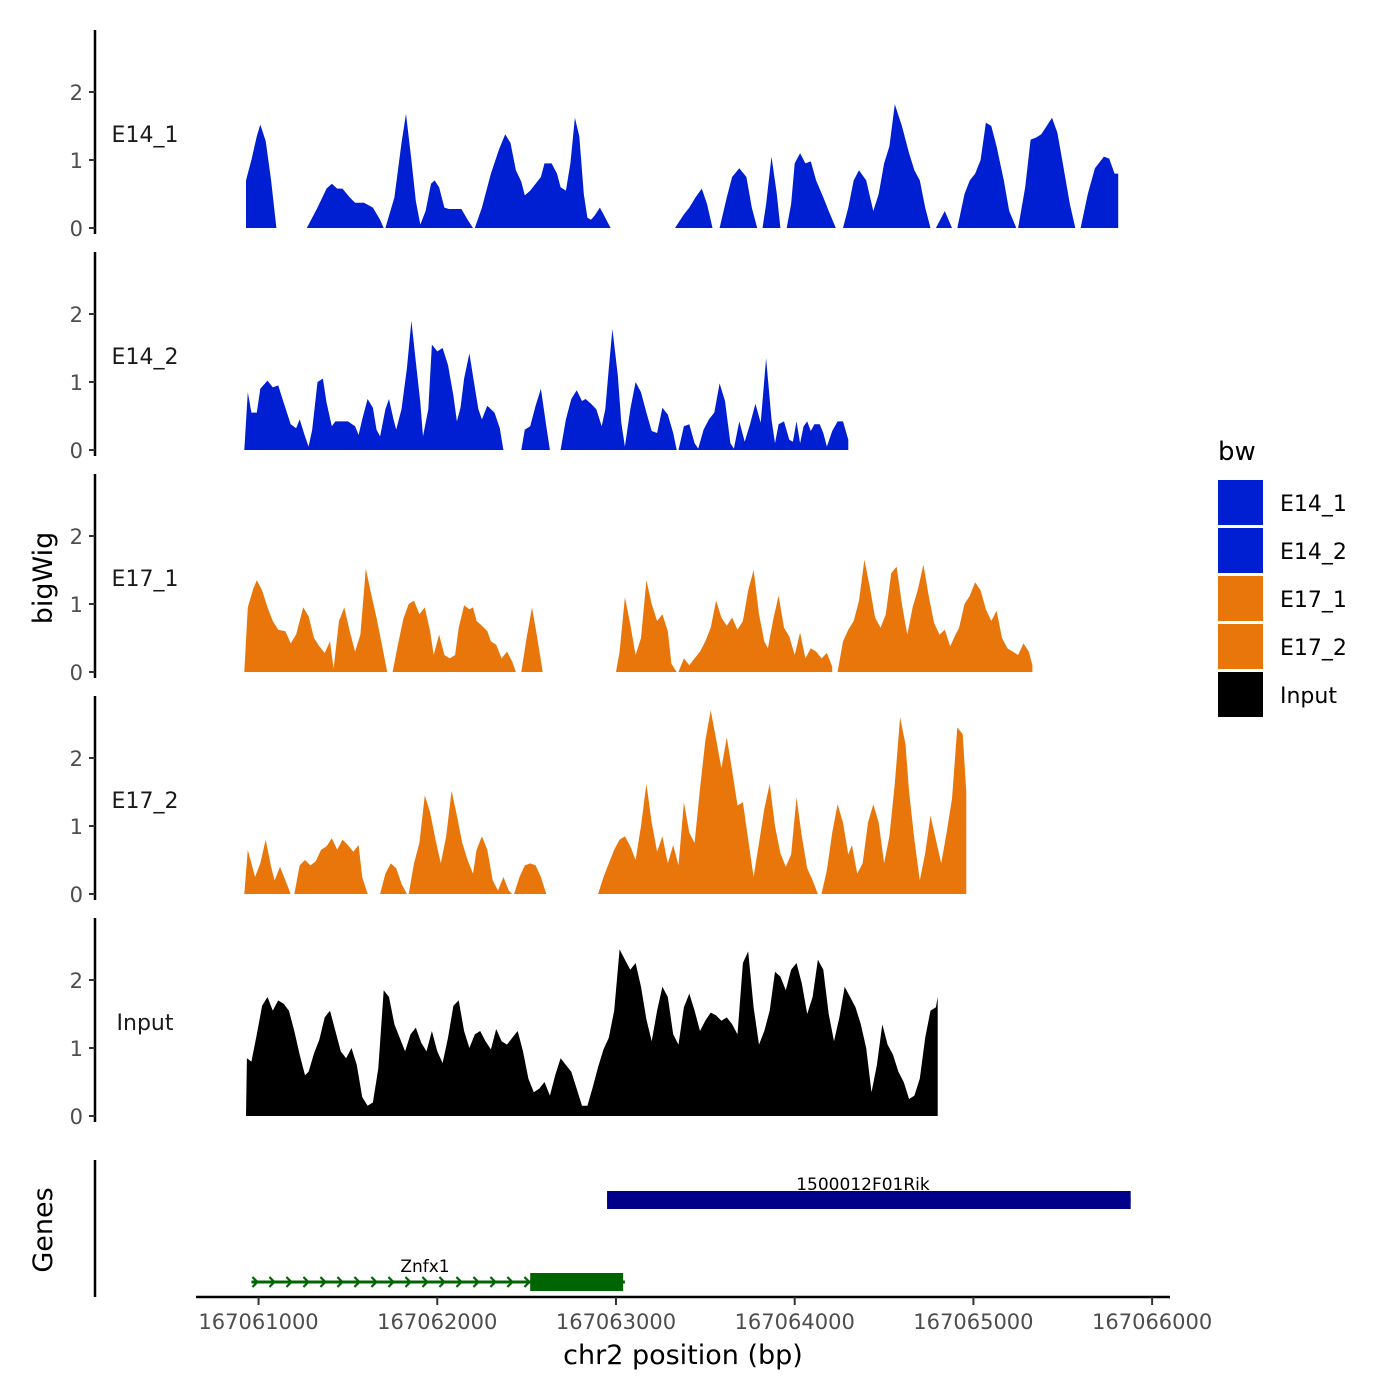 The width and height of the screenshot is (1400, 1400). Describe the element at coordinates (1313, 648) in the screenshot. I see `legend-label-E17_2: E17_2` at that location.